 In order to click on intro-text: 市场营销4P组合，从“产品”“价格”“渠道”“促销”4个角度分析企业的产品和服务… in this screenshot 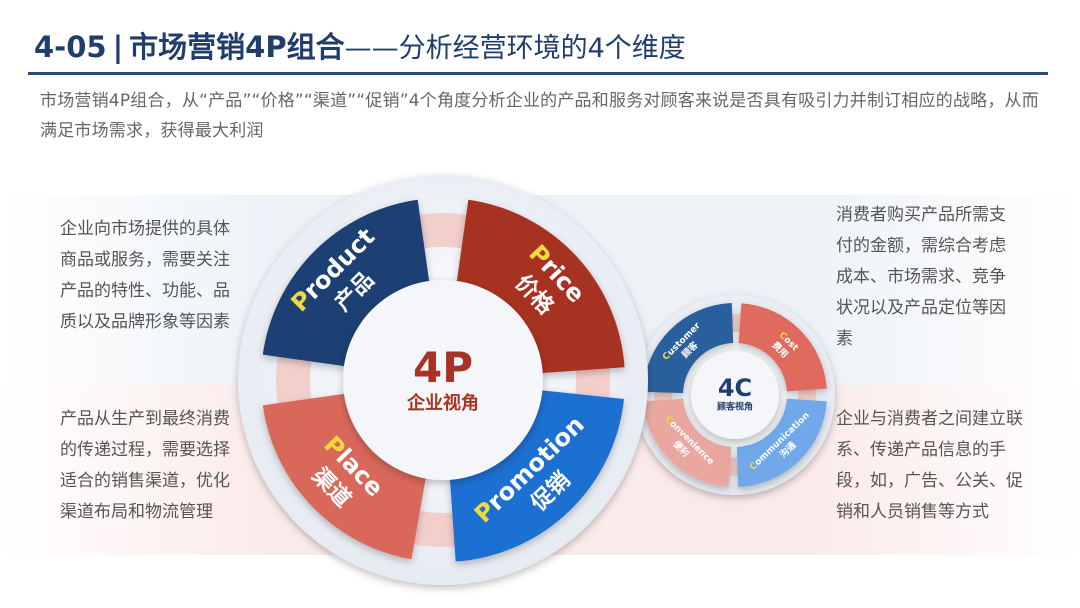, I will do `click(539, 116)`.